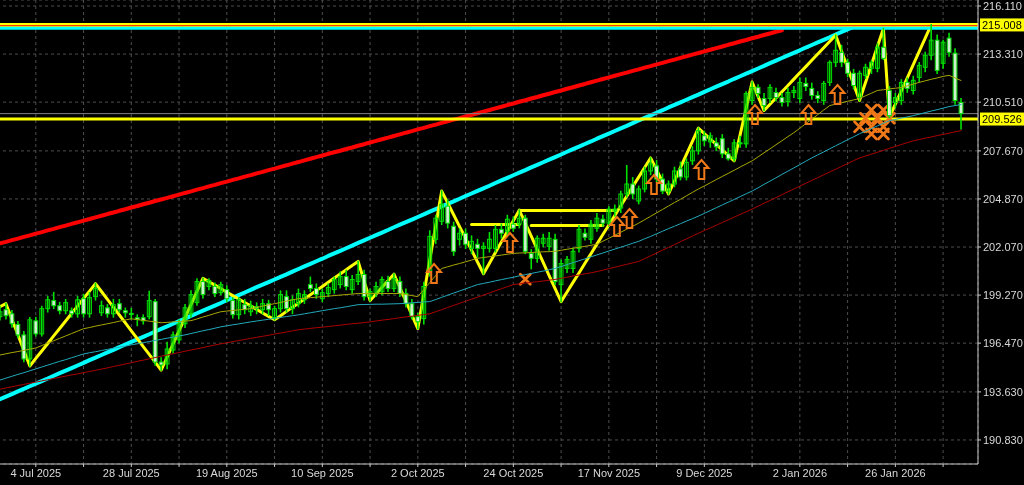 The height and width of the screenshot is (485, 1024). Describe the element at coordinates (1003, 53) in the screenshot. I see `y-tick-label: 213.310` at that location.